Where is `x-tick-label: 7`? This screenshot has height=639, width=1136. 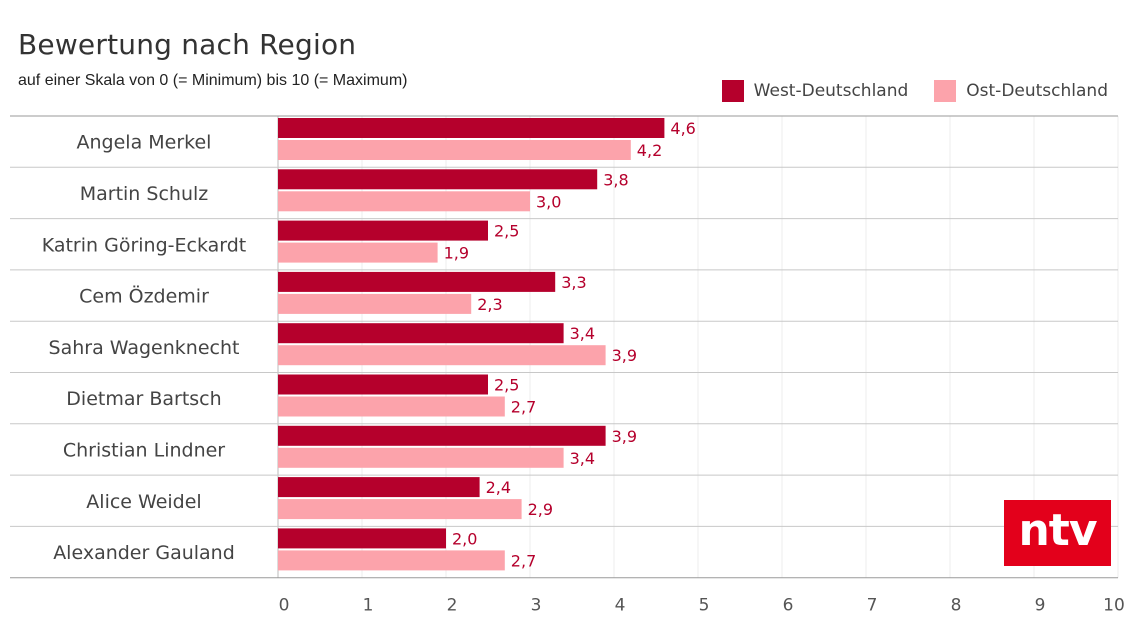
x-tick-label: 7 is located at coordinates (872, 606).